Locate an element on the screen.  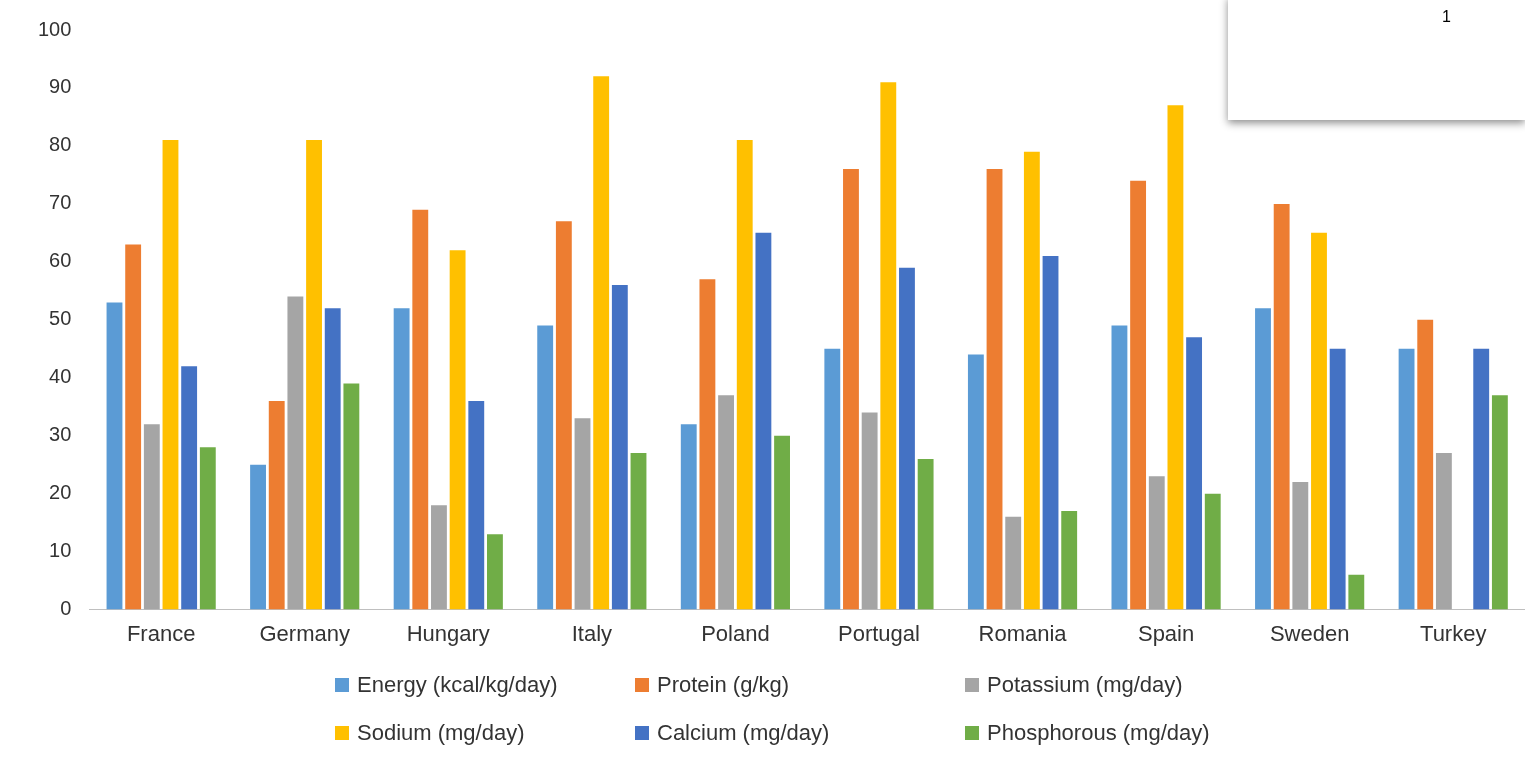
y-tick-label: 40 is located at coordinates (60, 376).